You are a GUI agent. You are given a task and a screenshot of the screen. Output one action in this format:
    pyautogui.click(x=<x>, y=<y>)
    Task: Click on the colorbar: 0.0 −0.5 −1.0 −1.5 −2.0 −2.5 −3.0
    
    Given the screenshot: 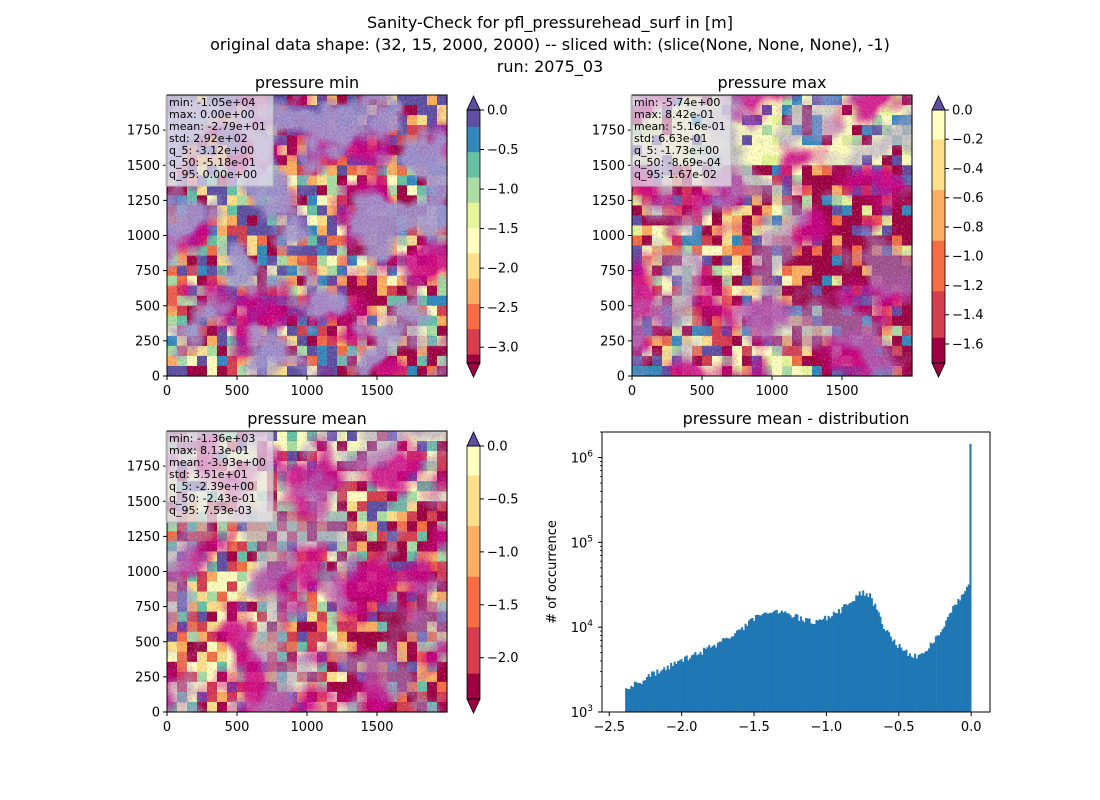 What is the action you would take?
    pyautogui.click(x=492, y=236)
    